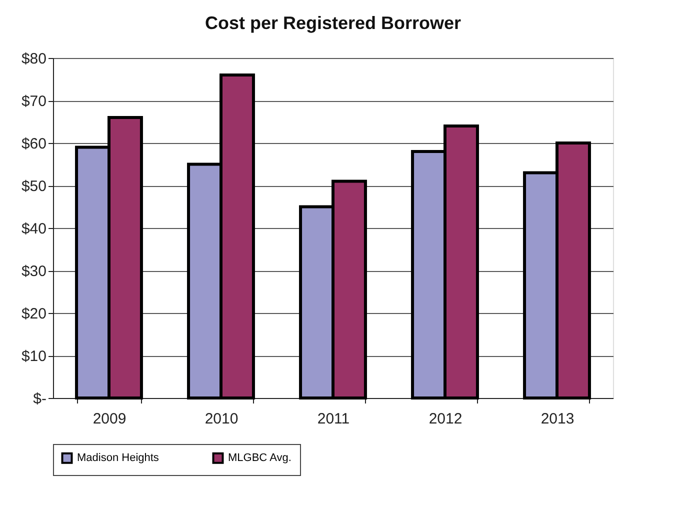 Image resolution: width=691 pixels, height=515 pixels. Describe the element at coordinates (33, 144) in the screenshot. I see `y-tick-label: $60` at that location.